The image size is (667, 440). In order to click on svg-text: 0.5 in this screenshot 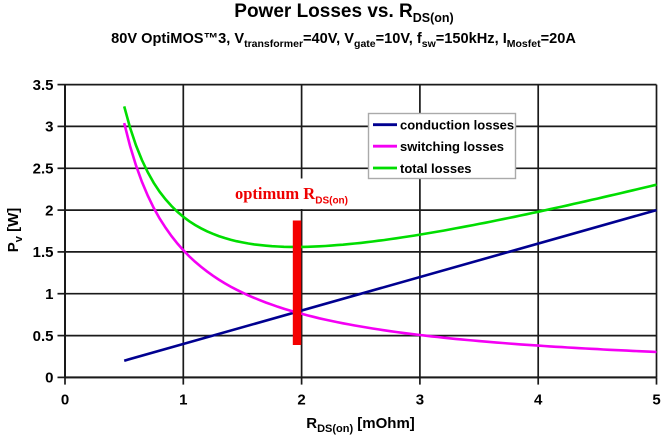, I will do `click(43, 336)`.